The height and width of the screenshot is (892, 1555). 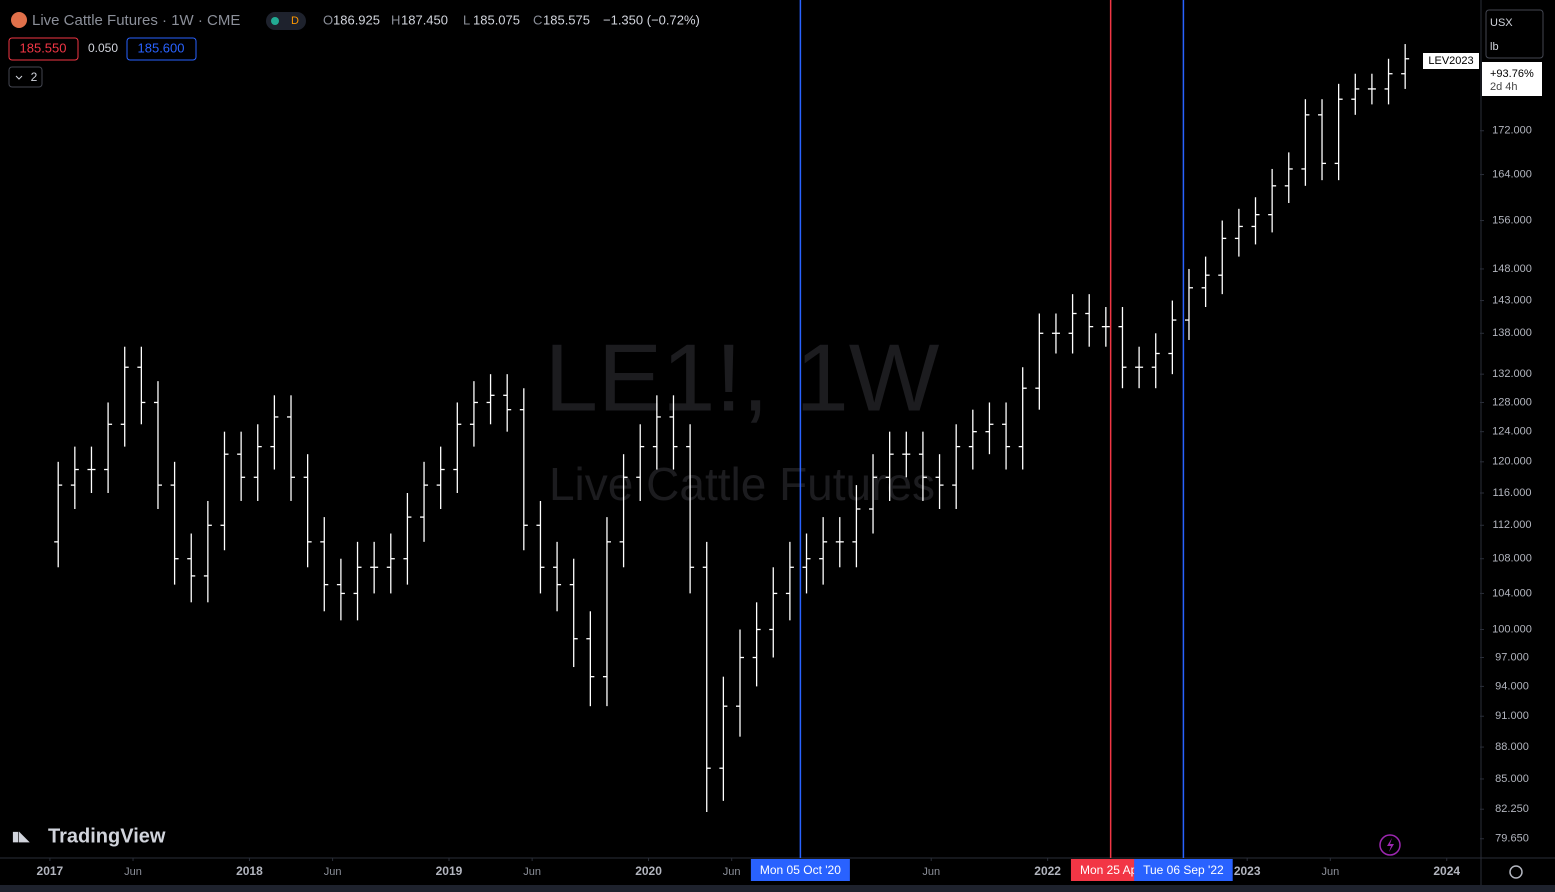 What do you see at coordinates (1512, 559) in the screenshot?
I see `y-tick-label: 108.000` at bounding box center [1512, 559].